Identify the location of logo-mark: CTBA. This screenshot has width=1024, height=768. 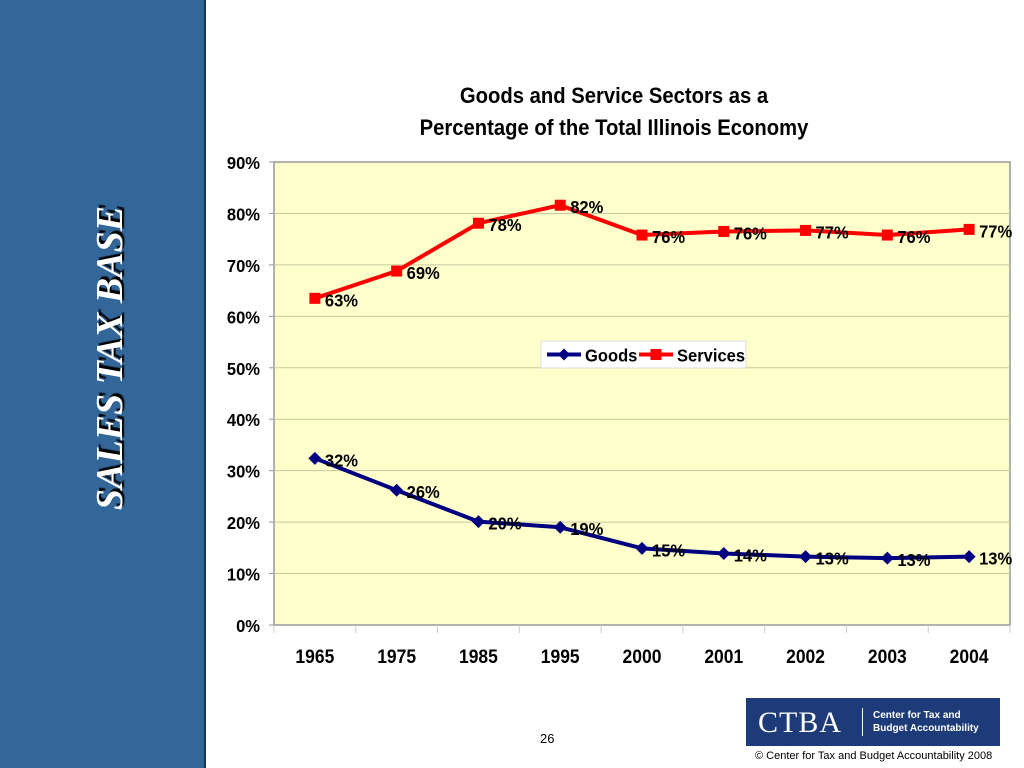
(800, 722).